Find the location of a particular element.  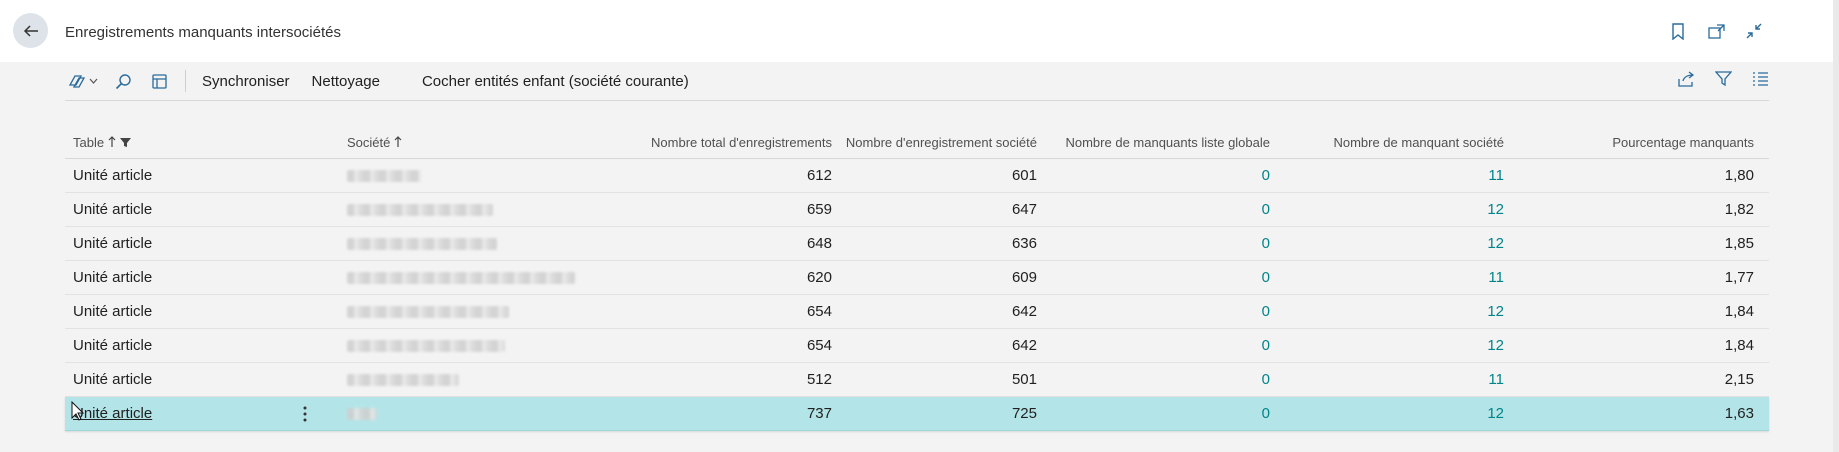

column-header-societe: Société is located at coordinates (374, 142).